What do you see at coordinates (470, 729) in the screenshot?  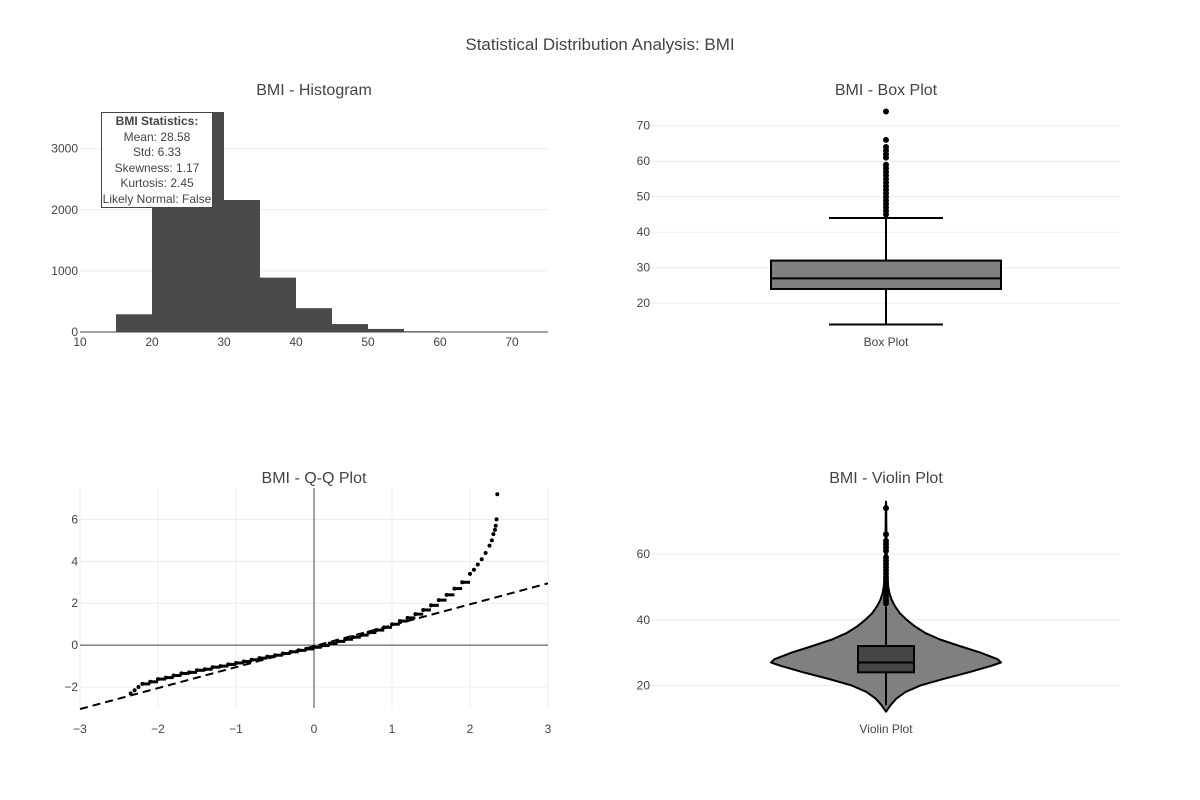 I see `qq-plot-x-tick-label: 2` at bounding box center [470, 729].